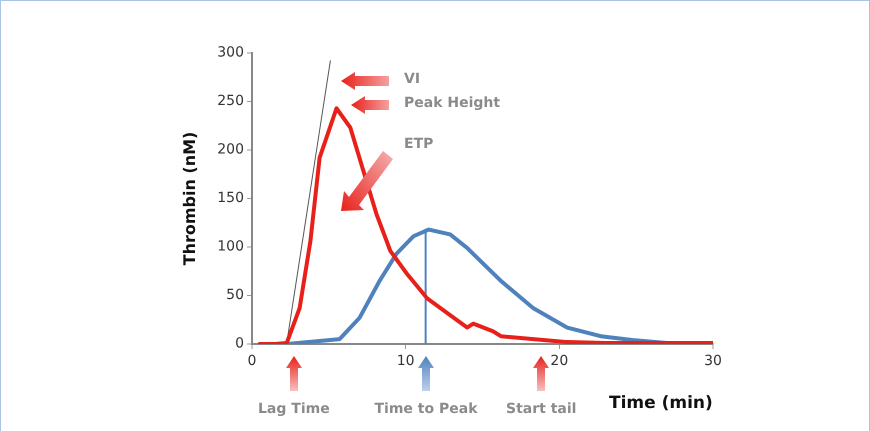  I want to click on x-tick-label: 30, so click(713, 361).